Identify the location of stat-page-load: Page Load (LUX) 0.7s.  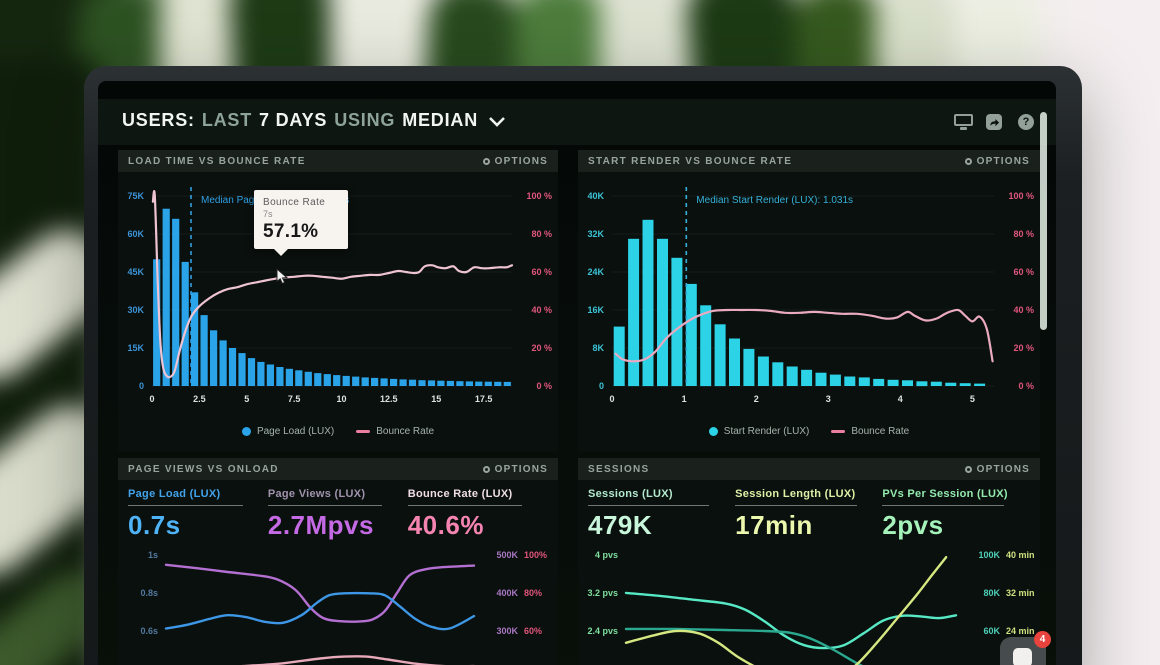
(198, 514).